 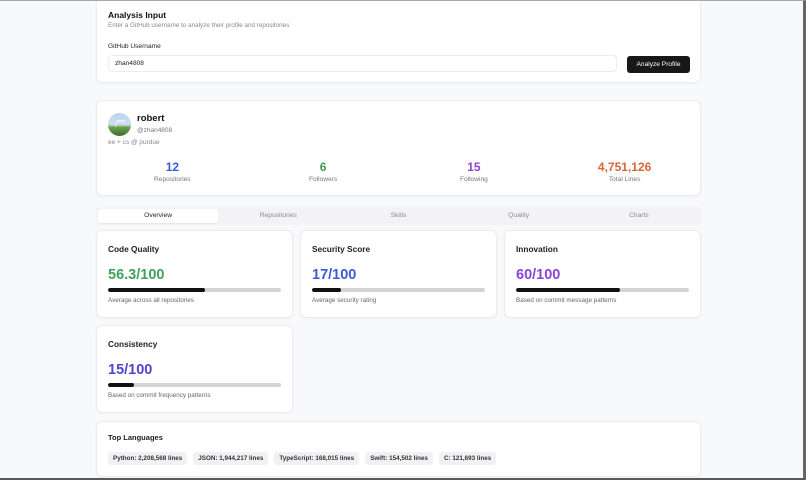 What do you see at coordinates (133, 344) in the screenshot?
I see `metric-title: Consistency` at bounding box center [133, 344].